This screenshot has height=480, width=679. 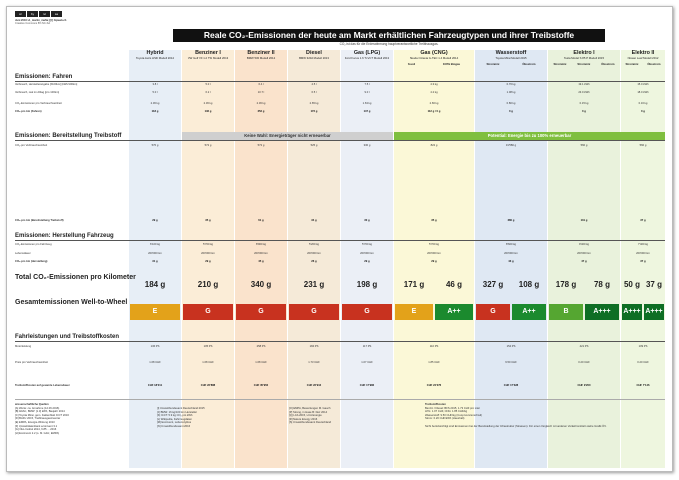 I want to click on value-cell: 6.5 l, so click(x=314, y=92).